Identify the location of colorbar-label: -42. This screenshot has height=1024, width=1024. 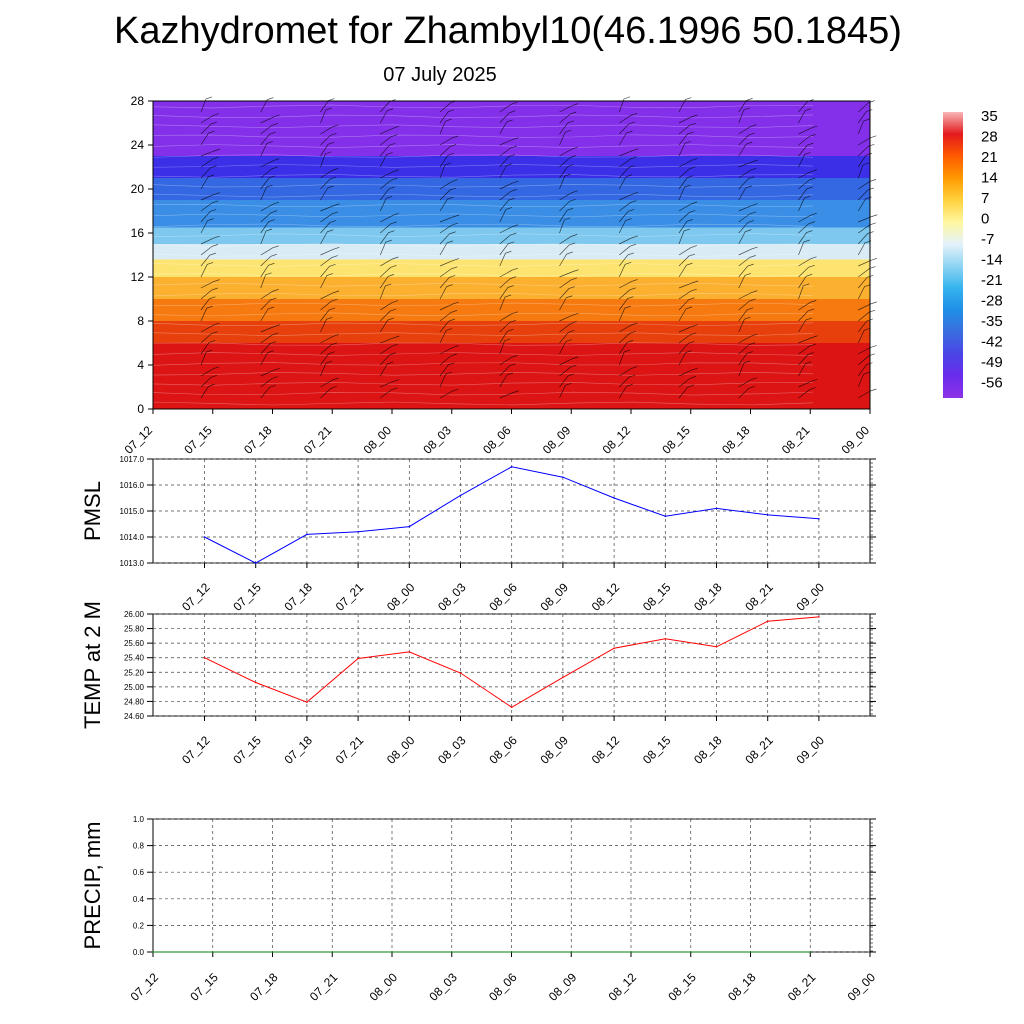
(992, 342).